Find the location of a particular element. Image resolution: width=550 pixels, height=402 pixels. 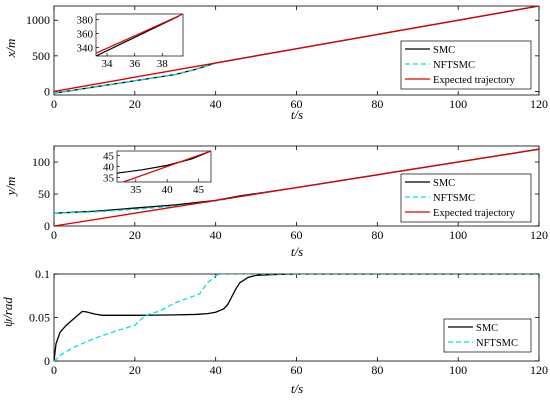

panel-2: y/m t/s is located at coordinates (153, 218).